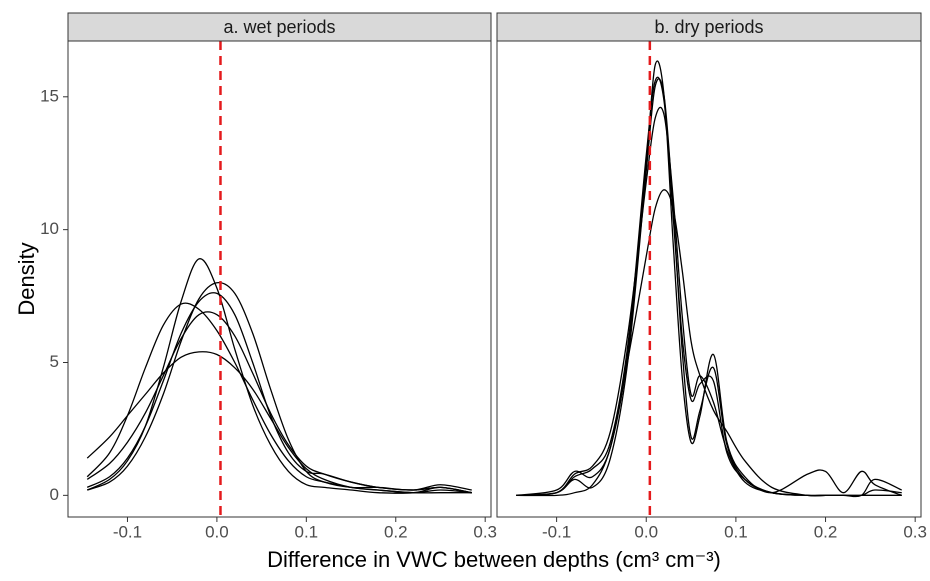 Image resolution: width=930 pixels, height=581 pixels. Describe the element at coordinates (49, 95) in the screenshot. I see `y-tick-label: 15` at that location.